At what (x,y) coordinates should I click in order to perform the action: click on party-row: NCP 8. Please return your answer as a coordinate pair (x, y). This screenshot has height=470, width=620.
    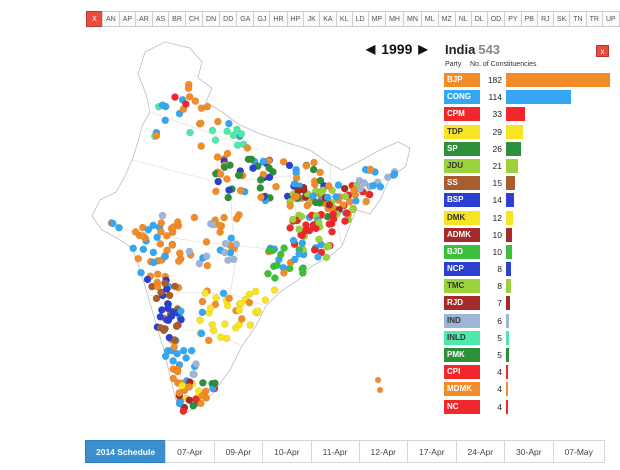
    Looking at the image, I should click on (532, 269).